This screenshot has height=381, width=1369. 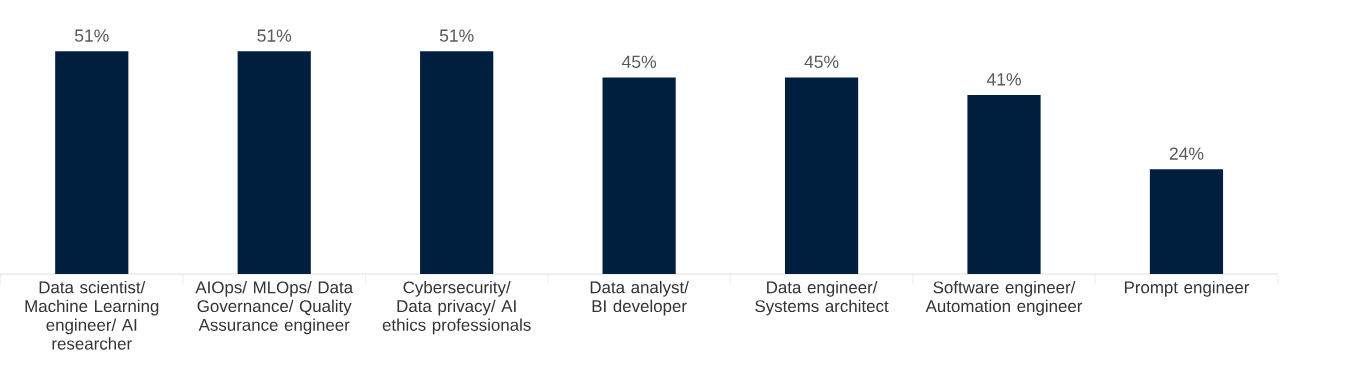 What do you see at coordinates (274, 307) in the screenshot?
I see `x-tick-label: AIOps/ MLOps/ Data Governance/ Quality Assurance engineer` at bounding box center [274, 307].